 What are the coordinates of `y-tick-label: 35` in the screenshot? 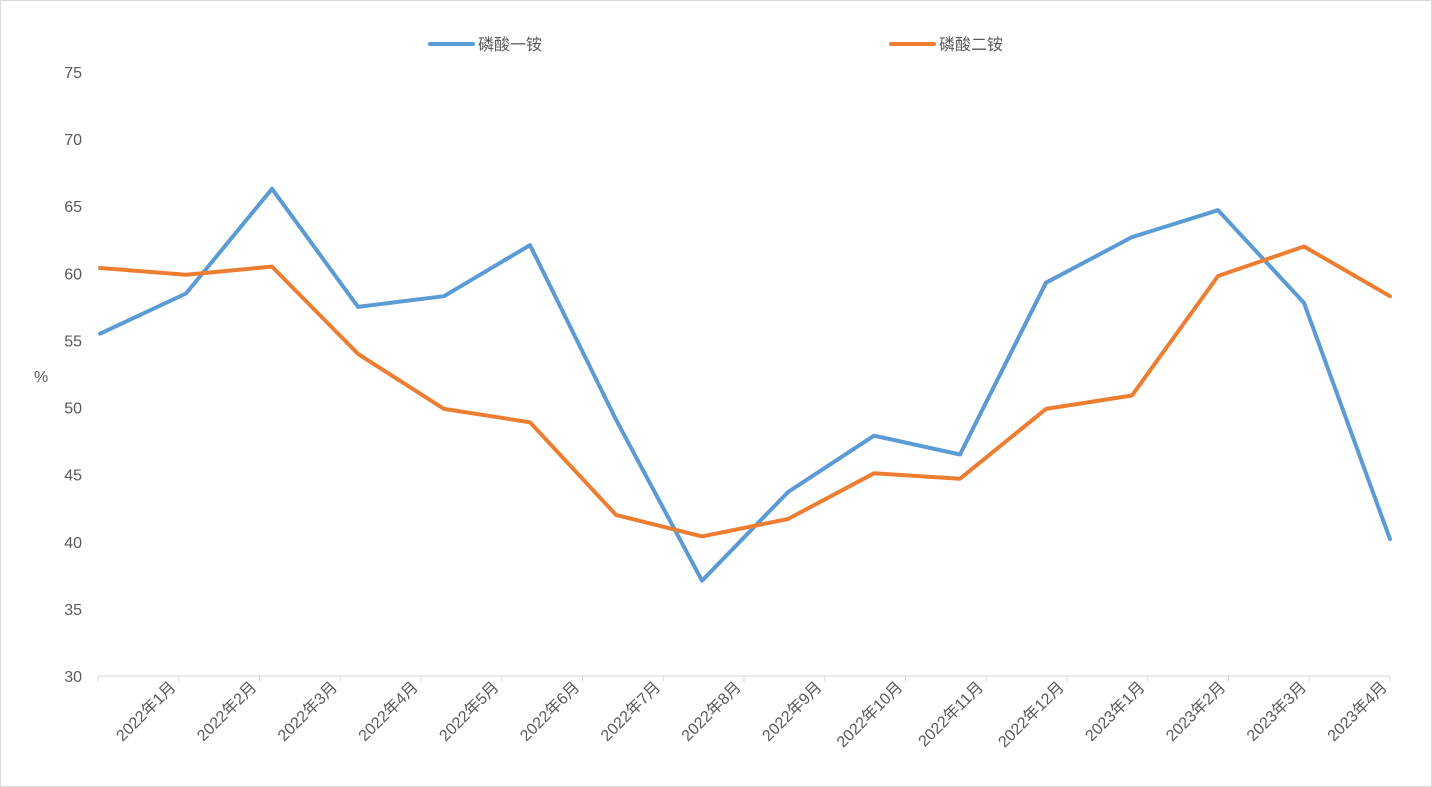 It's located at (73, 610).